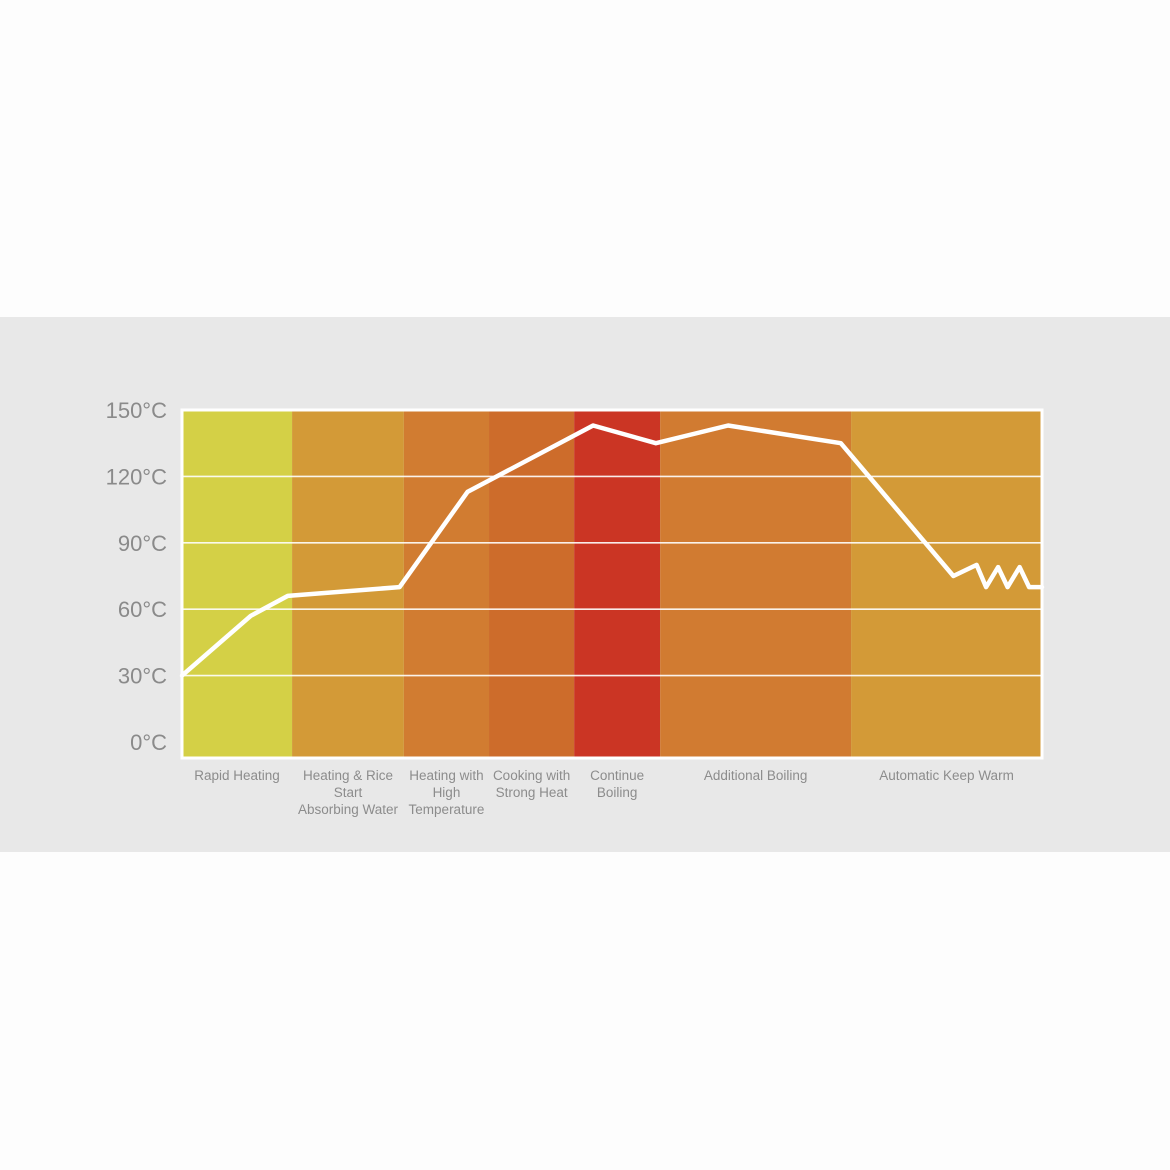 This screenshot has width=1170, height=1170. What do you see at coordinates (617, 584) in the screenshot?
I see `phase-band-continue-boiling` at bounding box center [617, 584].